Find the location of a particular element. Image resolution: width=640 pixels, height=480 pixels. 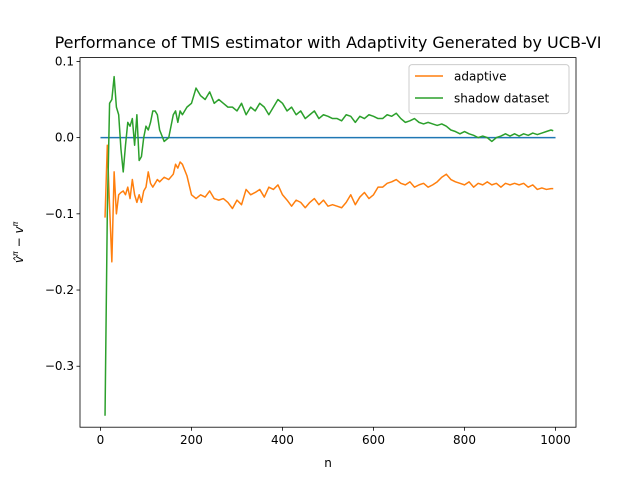

legend-box is located at coordinates (489, 89).